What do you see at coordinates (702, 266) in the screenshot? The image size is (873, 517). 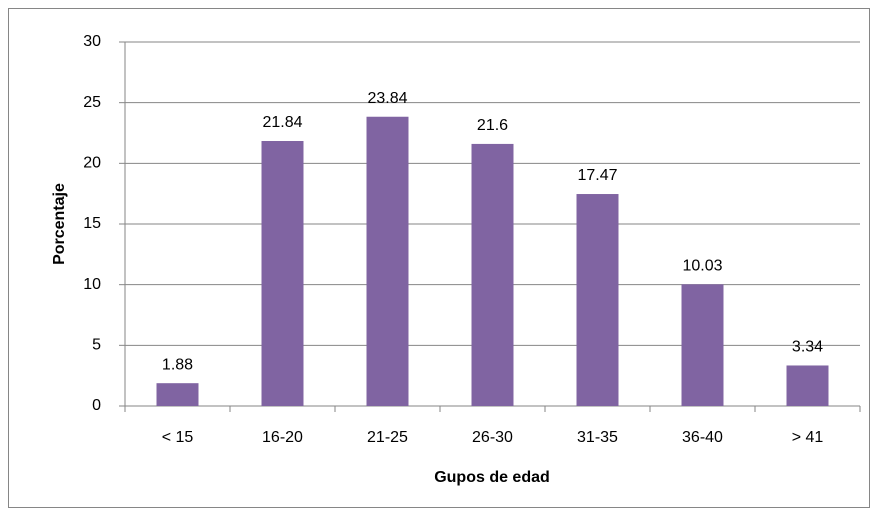 I see `data-label: 10.03` at bounding box center [702, 266].